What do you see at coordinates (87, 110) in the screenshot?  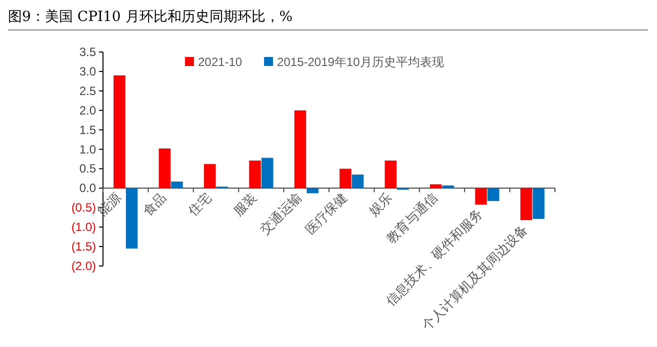 I see `y-tick-label: 2.0` at bounding box center [87, 110].